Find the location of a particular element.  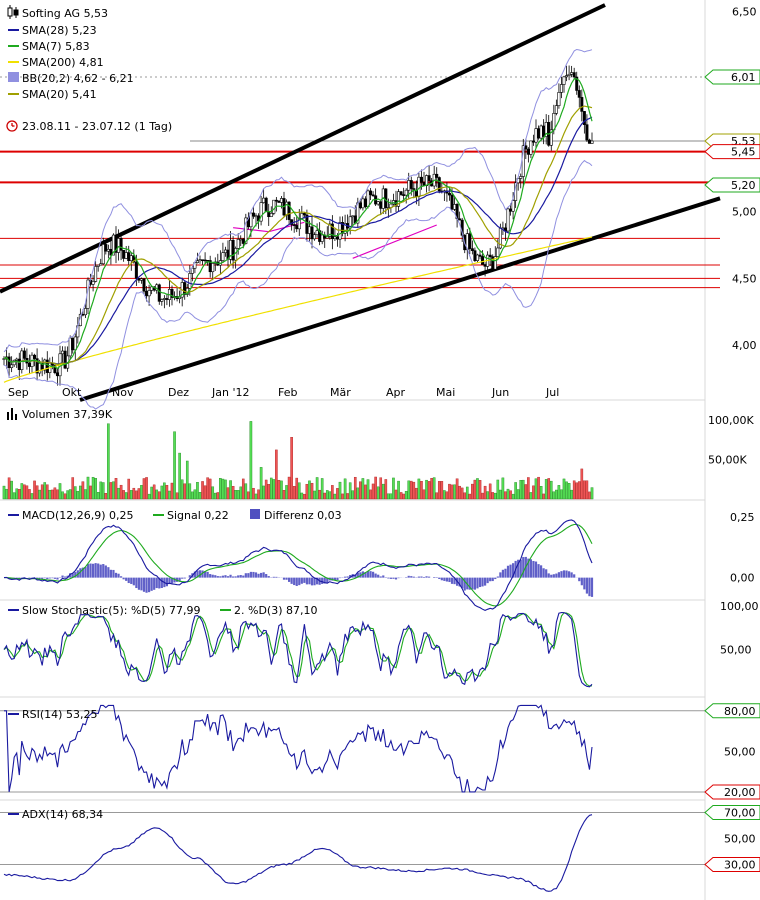

stochastic-panel: 100,00 50,00 is located at coordinates (381, 644).